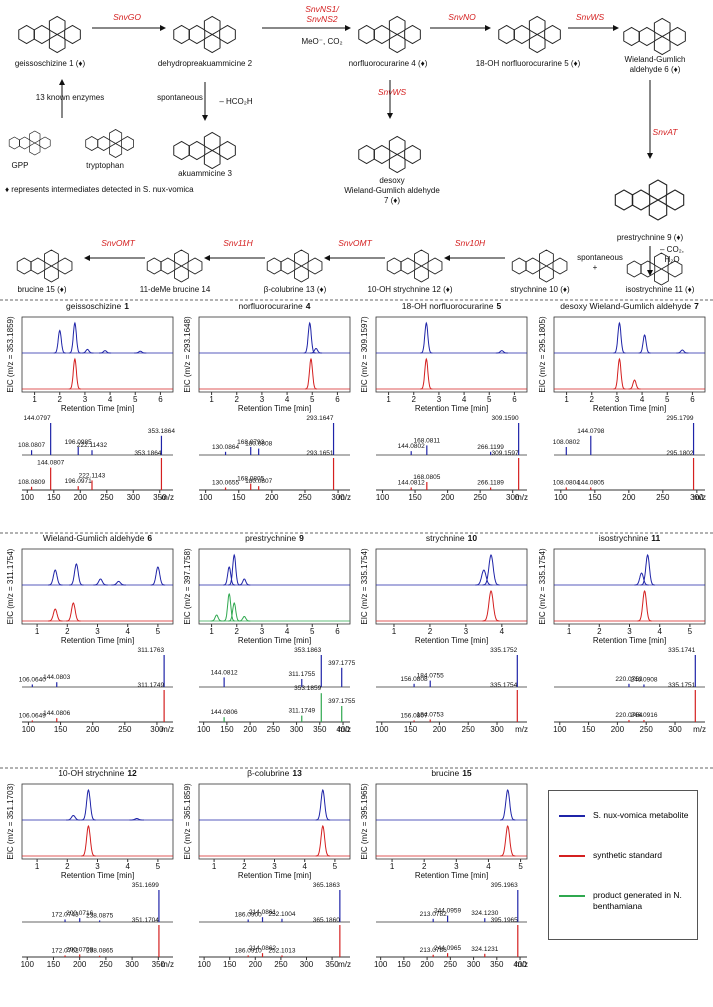  I want to click on panel-title: desoxy Wieland-Gumlich aldehyde 7, so click(629, 306).